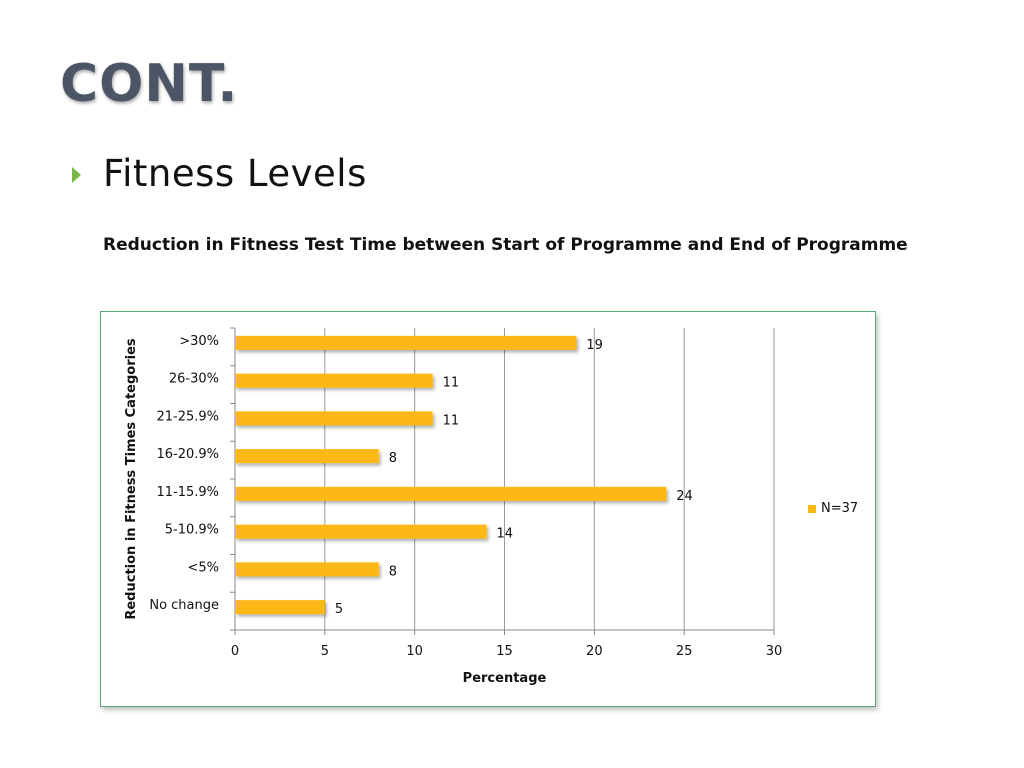 The image size is (1024, 768). Describe the element at coordinates (235, 173) in the screenshot. I see `bullet-text: Fitness Levels` at that location.